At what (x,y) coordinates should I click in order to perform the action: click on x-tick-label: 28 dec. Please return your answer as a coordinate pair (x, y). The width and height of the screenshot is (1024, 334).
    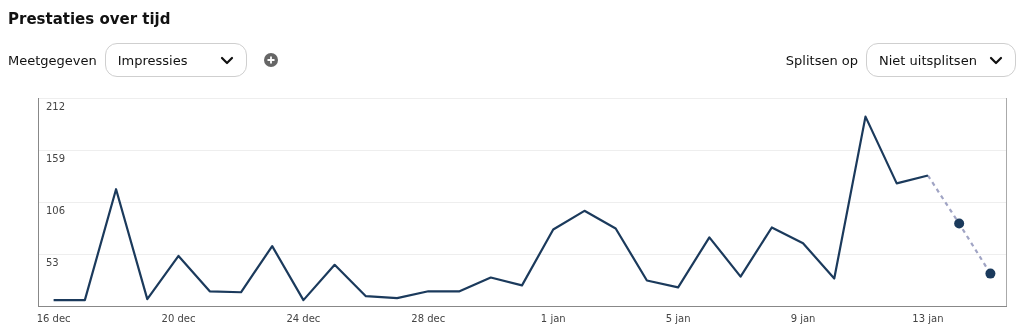
    Looking at the image, I should click on (428, 318).